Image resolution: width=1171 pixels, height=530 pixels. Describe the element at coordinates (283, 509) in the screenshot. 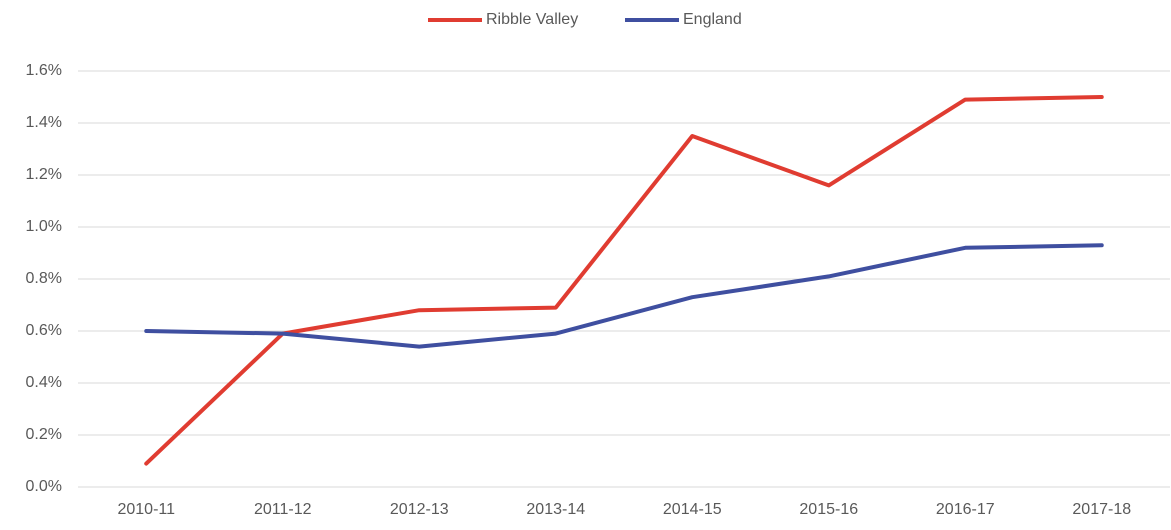

I see `x-tick-label: 2011-12` at that location.